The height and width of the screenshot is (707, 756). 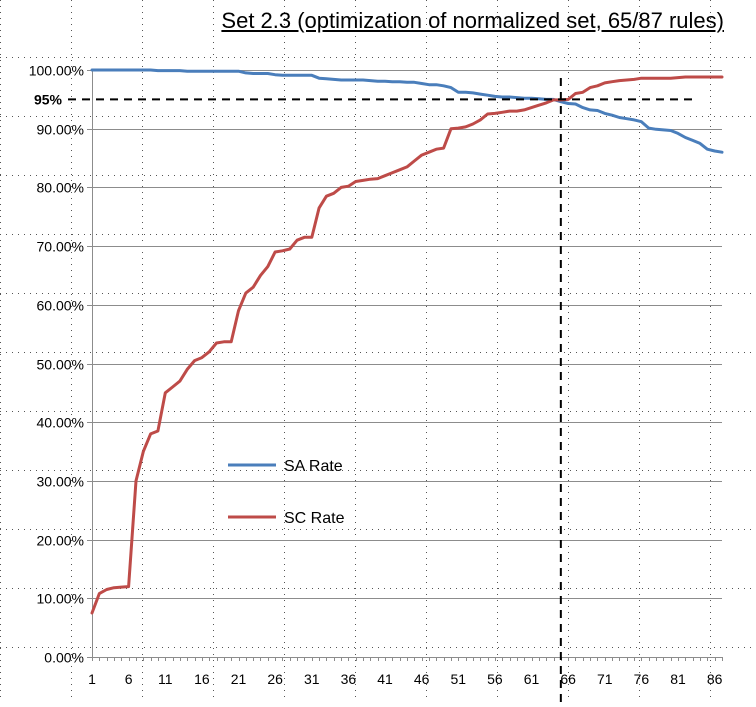 What do you see at coordinates (48, 99) in the screenshot?
I see `threshold-label: 95%` at bounding box center [48, 99].